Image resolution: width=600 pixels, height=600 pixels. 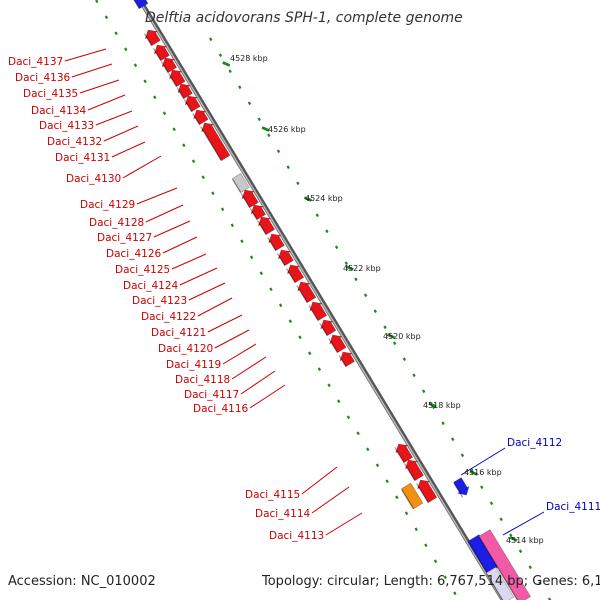 I want to click on gene-label: Daci_4116, so click(x=221, y=409).